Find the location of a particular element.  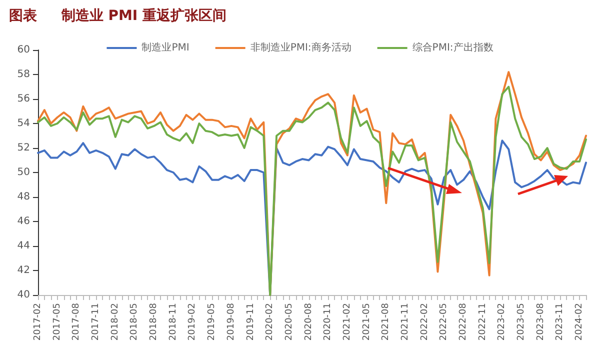

x-tick-label: 2018-08 is located at coordinates (154, 321).